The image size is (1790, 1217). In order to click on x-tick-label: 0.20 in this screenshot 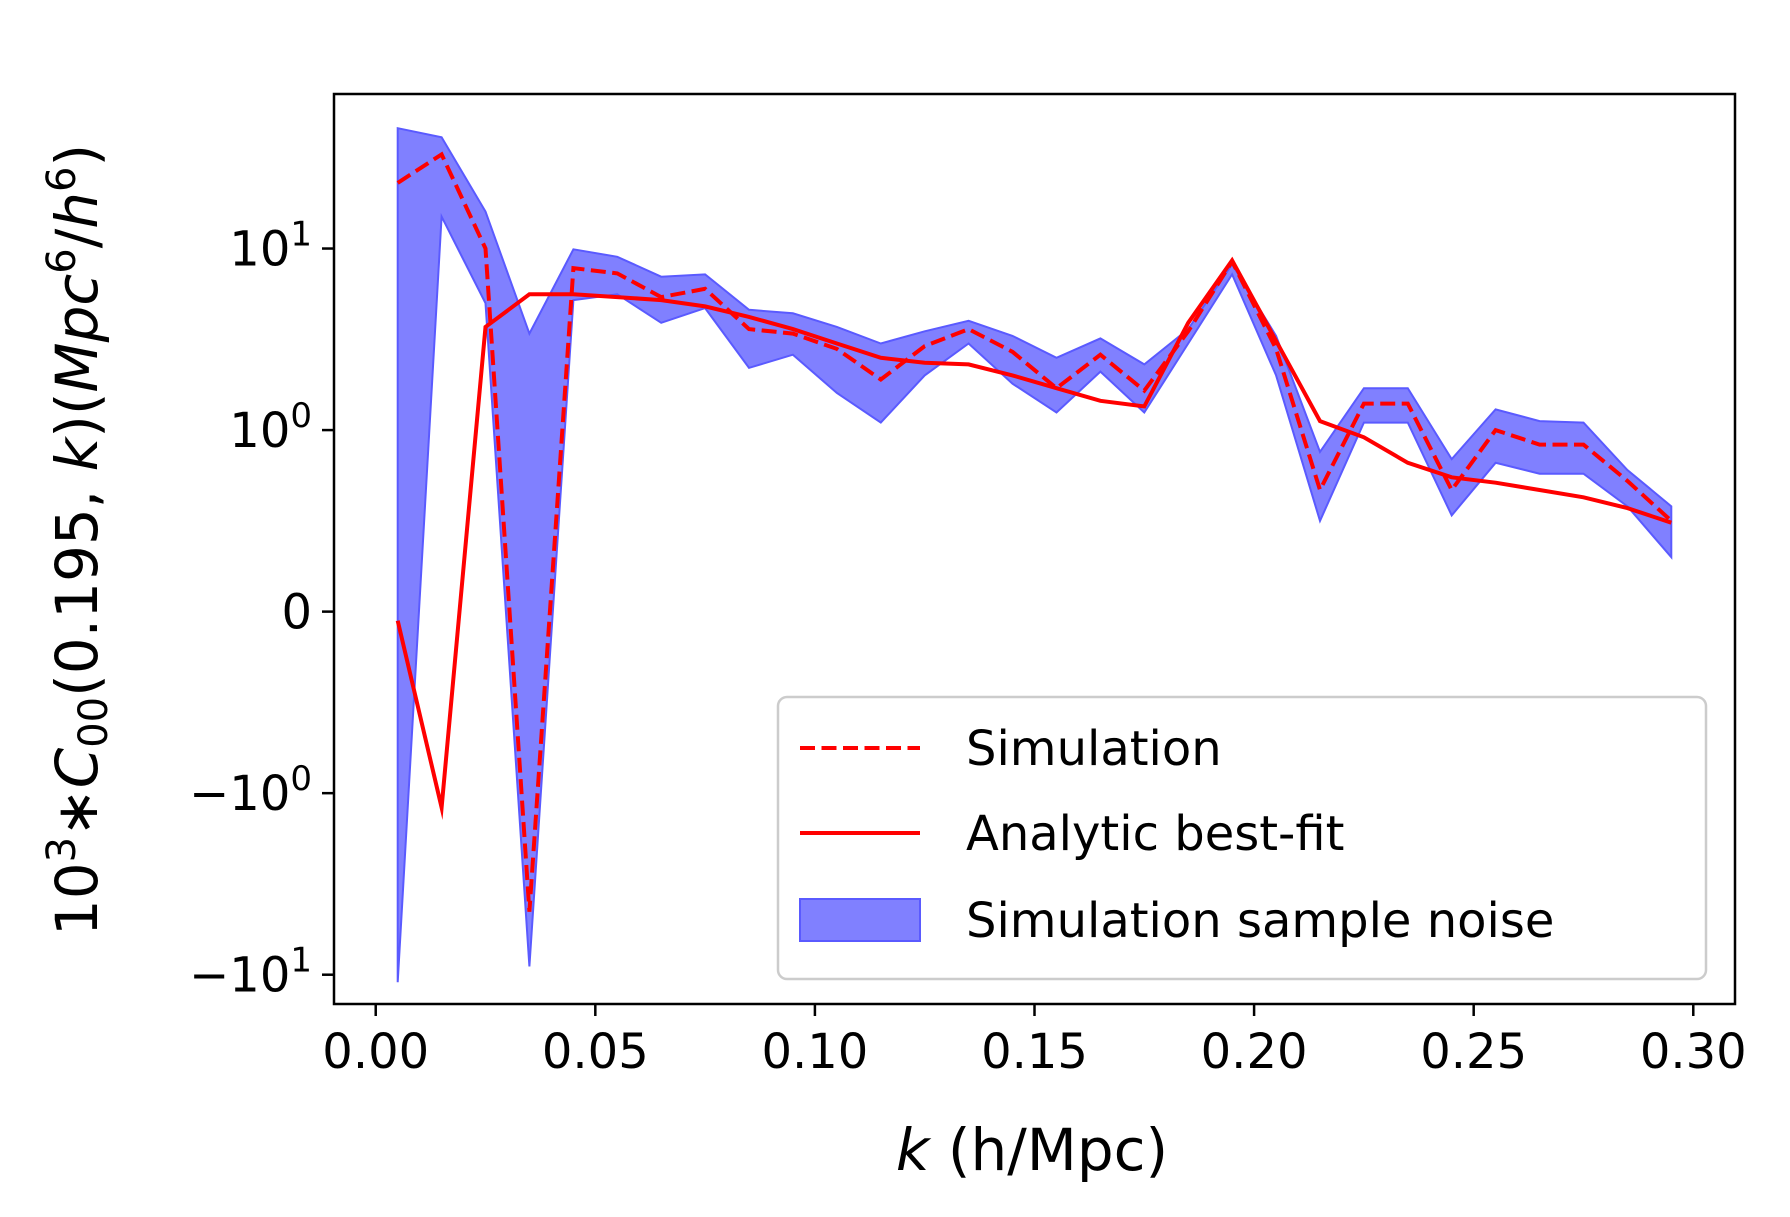, I will do `click(1254, 1052)`.